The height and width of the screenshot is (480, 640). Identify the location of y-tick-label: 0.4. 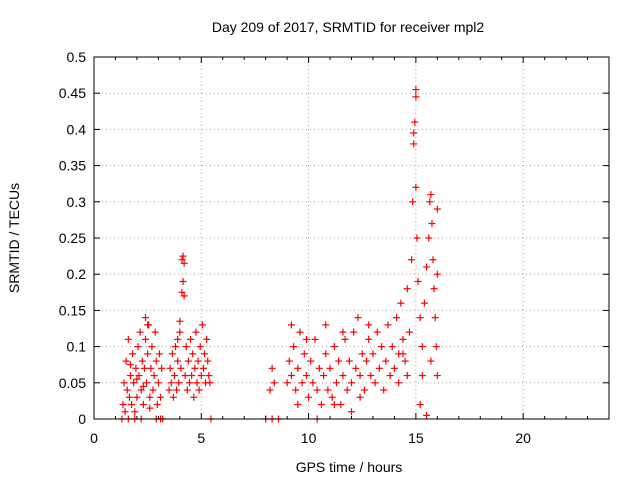
(77, 129).